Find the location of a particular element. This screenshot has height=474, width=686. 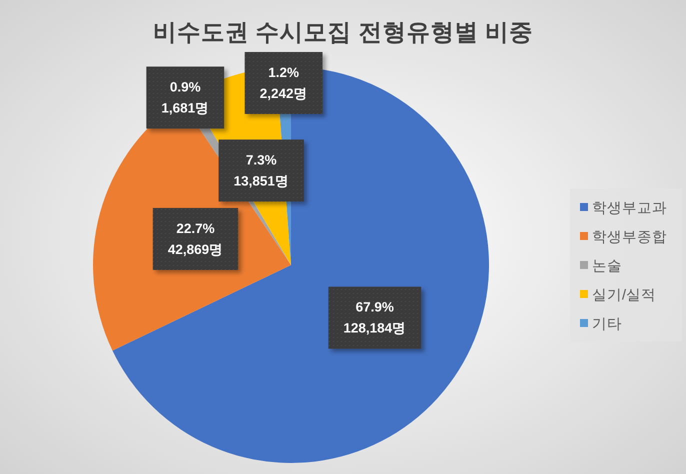

data-label: 67.9% 128,184명 is located at coordinates (374, 318).